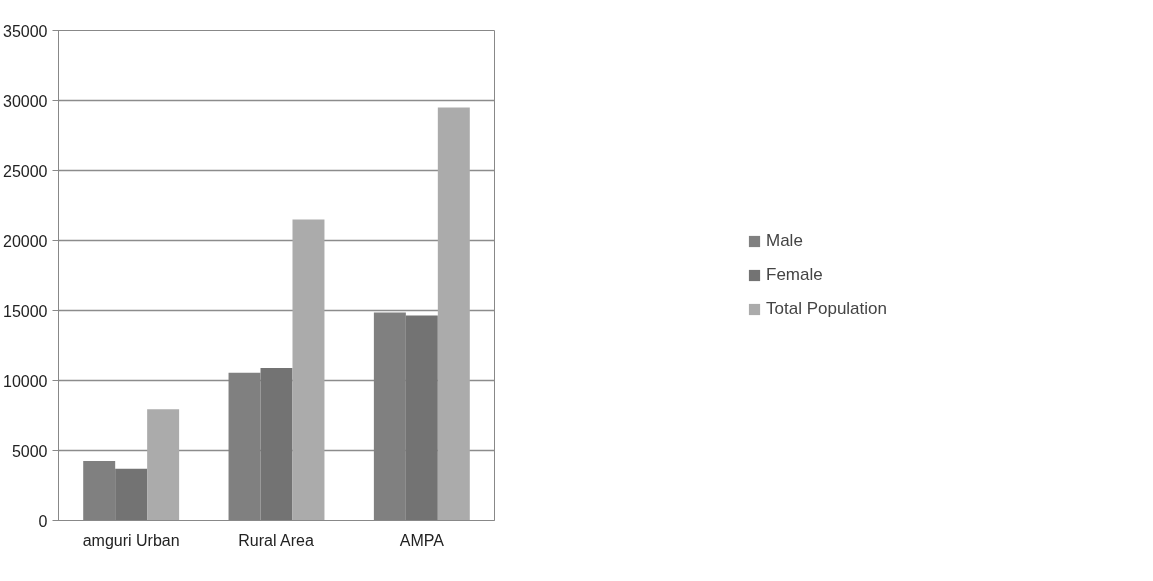  Describe the element at coordinates (826, 309) in the screenshot. I see `legend-label: Total Population` at that location.